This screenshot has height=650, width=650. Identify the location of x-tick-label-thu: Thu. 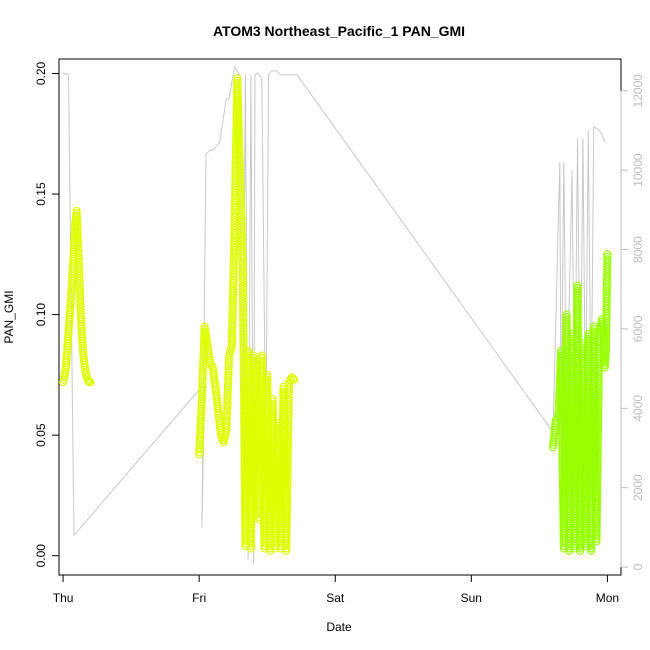
(63, 598).